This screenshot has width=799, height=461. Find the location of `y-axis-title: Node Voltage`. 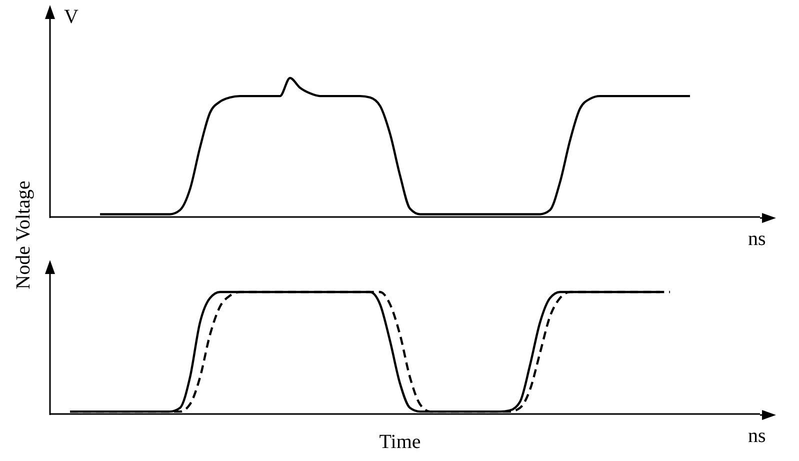

y-axis-title: Node Voltage is located at coordinates (24, 235).